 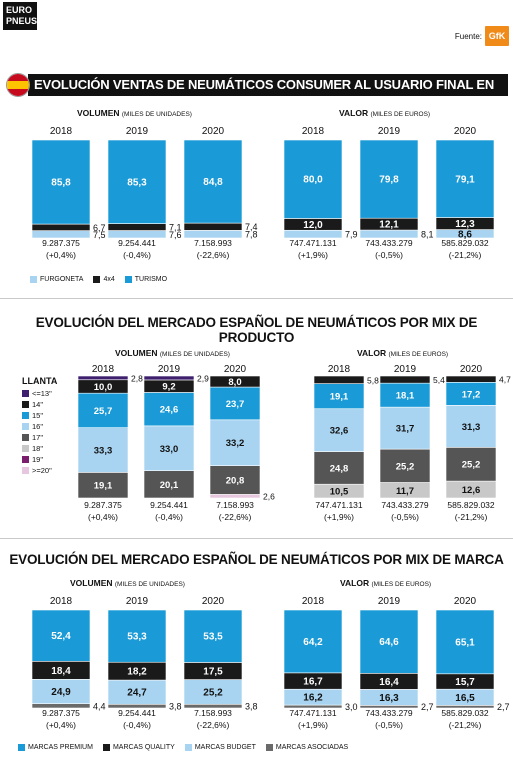 I want to click on data-label: 18,1, so click(x=405, y=396).